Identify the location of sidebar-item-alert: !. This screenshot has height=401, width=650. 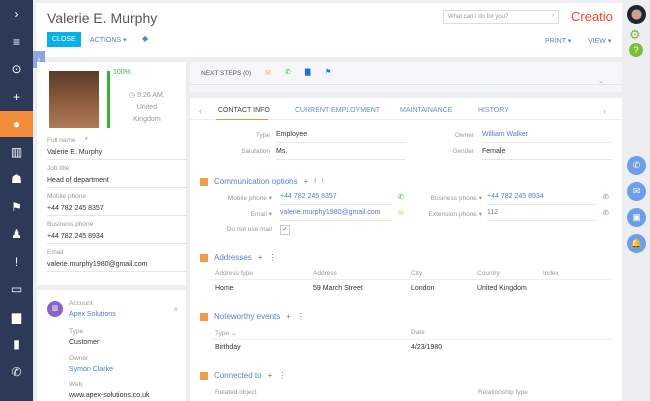
(16, 262).